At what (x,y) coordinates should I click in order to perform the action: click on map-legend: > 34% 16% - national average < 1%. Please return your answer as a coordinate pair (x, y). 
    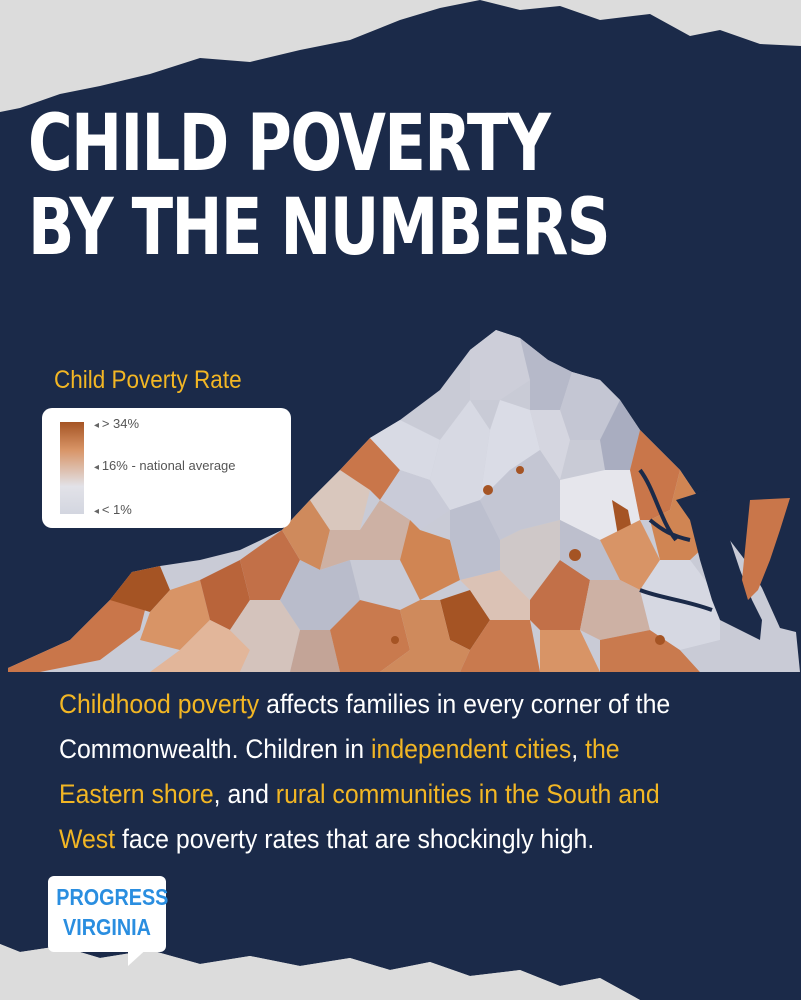
    Looking at the image, I should click on (166, 468).